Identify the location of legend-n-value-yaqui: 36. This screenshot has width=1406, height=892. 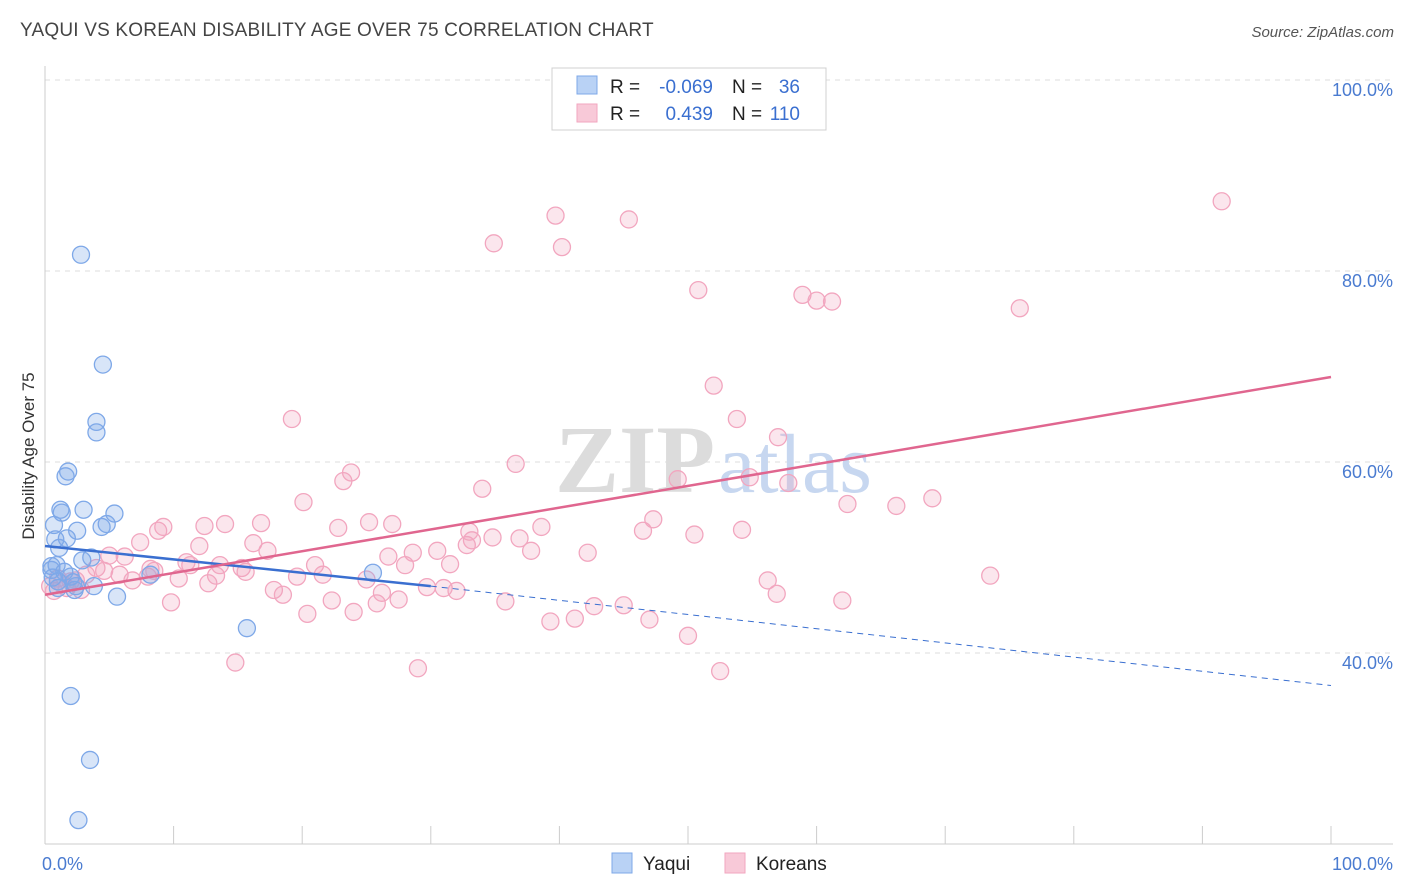
(789, 87).